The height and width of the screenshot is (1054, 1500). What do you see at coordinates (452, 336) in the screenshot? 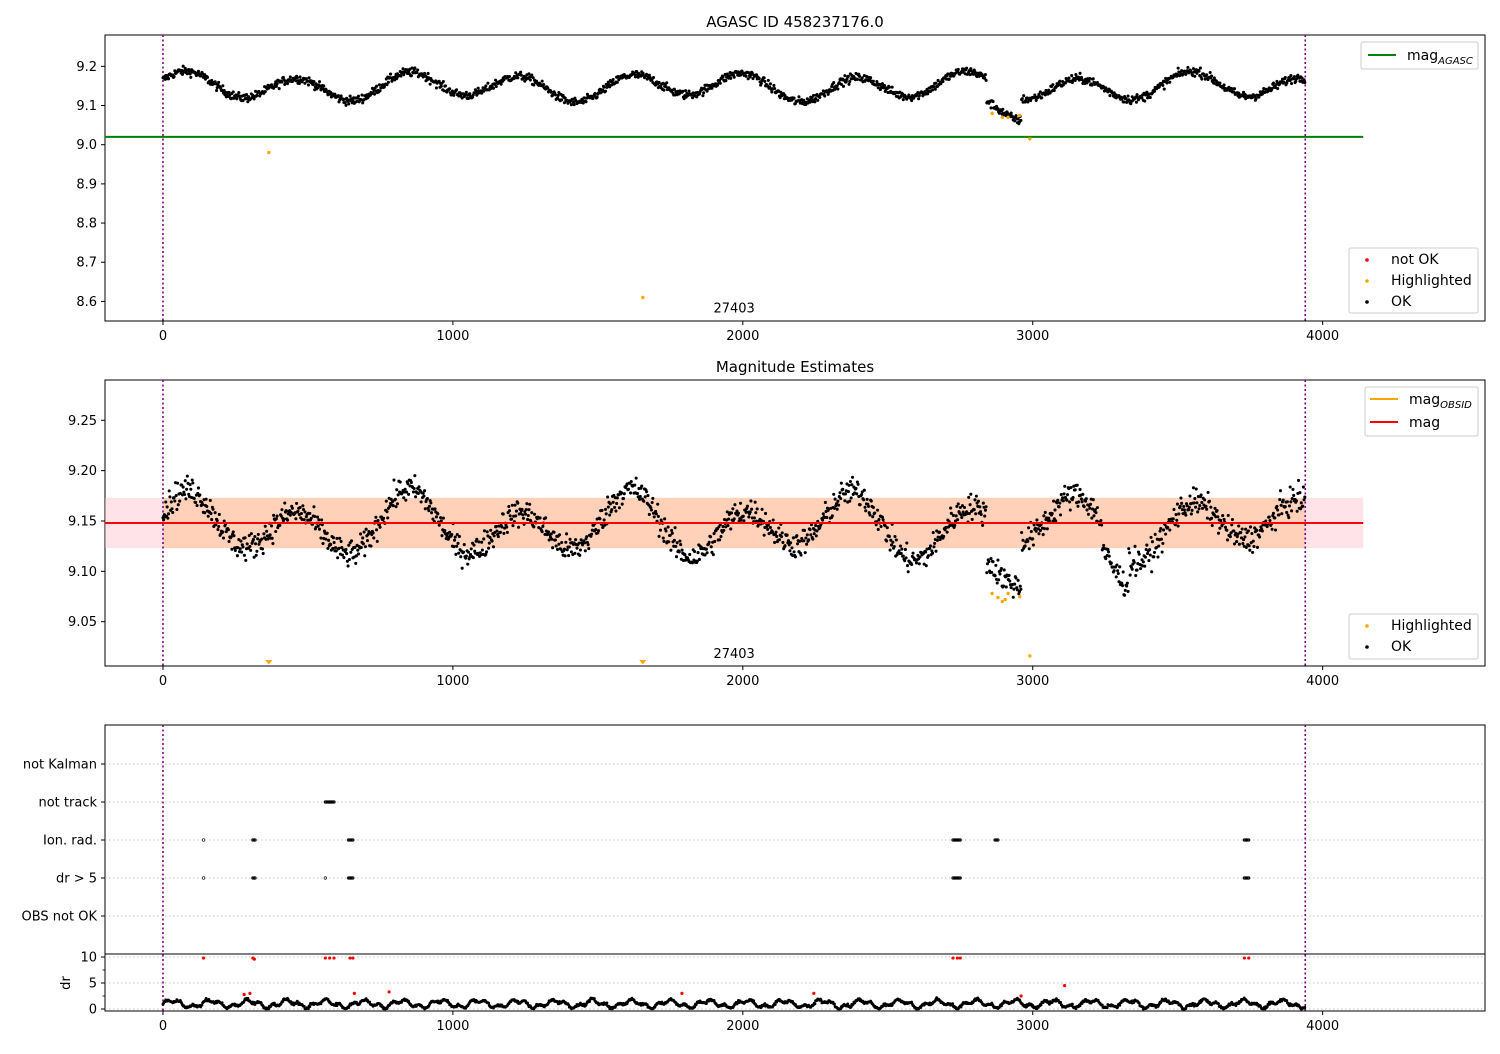
I see `agasc-x-tick-label: 1000` at bounding box center [452, 336].